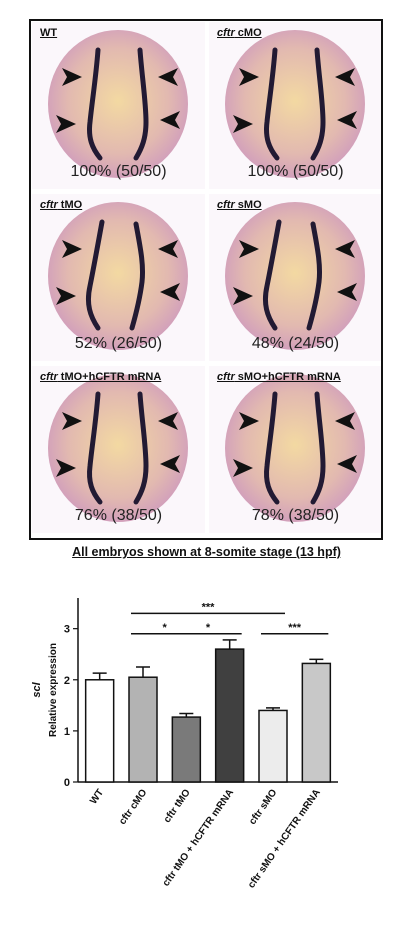 This screenshot has width=413, height=931. Describe the element at coordinates (295, 515) in the screenshot. I see `penetrance-stat: 78% (38/50)` at that location.